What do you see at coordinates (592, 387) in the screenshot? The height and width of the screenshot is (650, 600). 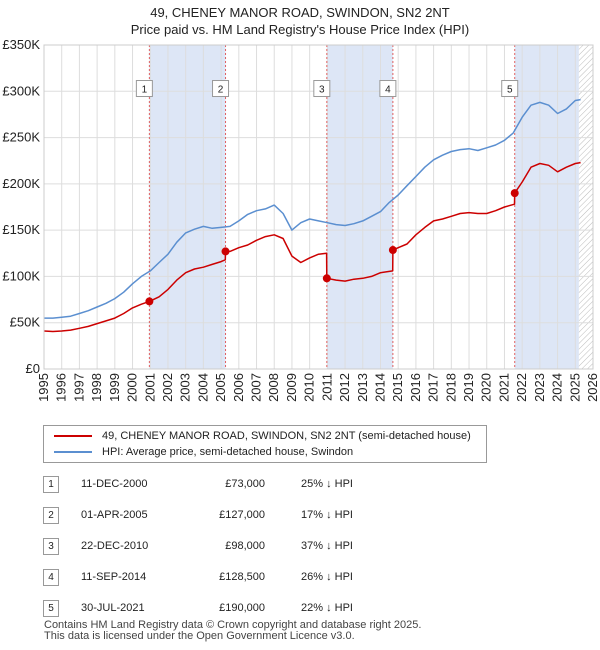 I see `x-tick-label-2026: 2026` at bounding box center [592, 387].